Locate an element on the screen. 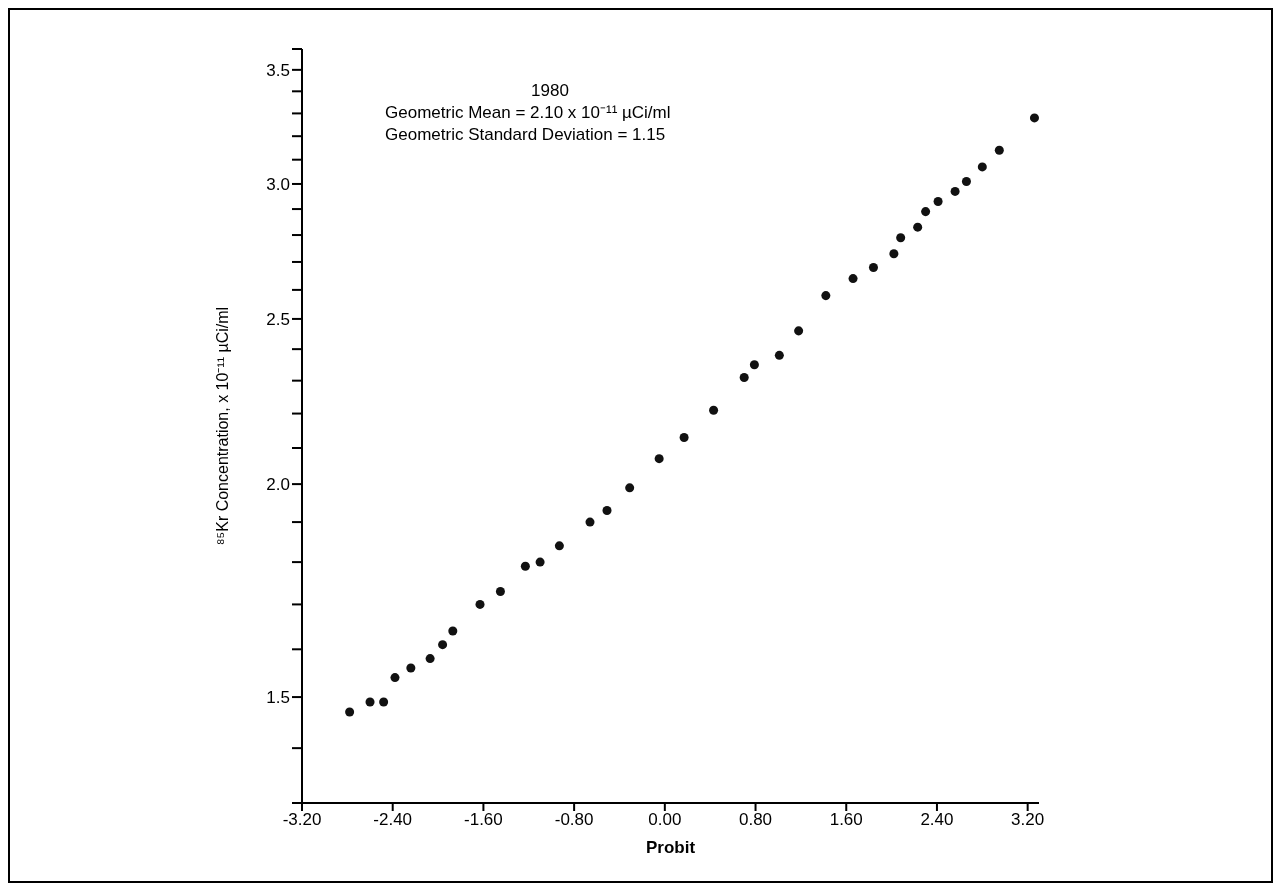 Image resolution: width=1281 pixels, height=889 pixels. x-tick-label: -0.80 is located at coordinates (574, 820).